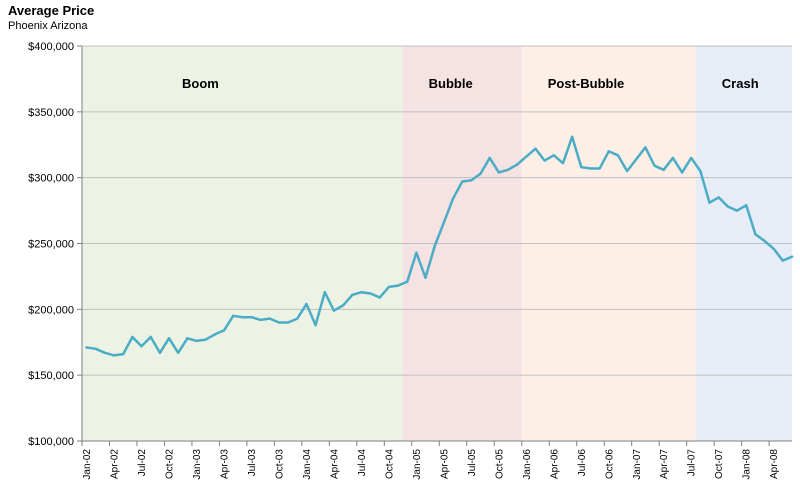 The width and height of the screenshot is (800, 503). I want to click on x-tick-label: Oct-03, so click(279, 464).